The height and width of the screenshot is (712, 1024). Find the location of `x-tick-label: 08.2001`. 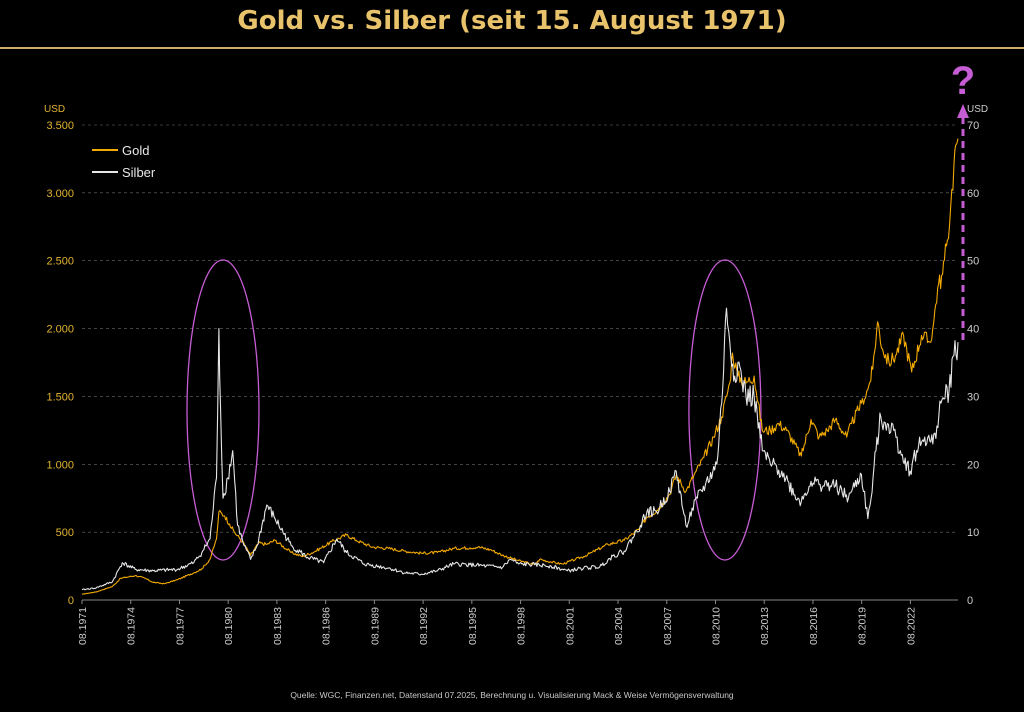

x-tick-label: 08.2001 is located at coordinates (570, 626).